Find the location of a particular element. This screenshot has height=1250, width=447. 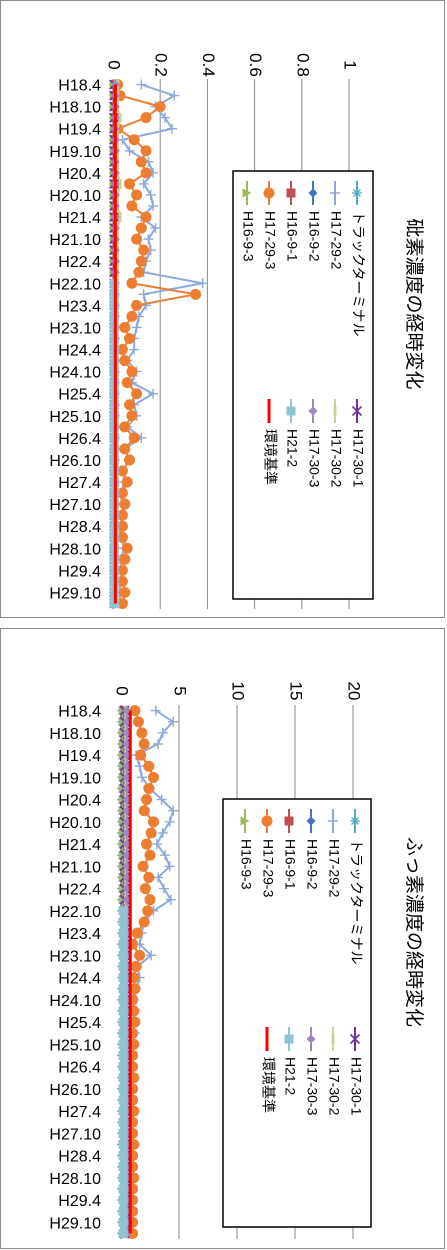

series-line is located at coordinates (155, 344).